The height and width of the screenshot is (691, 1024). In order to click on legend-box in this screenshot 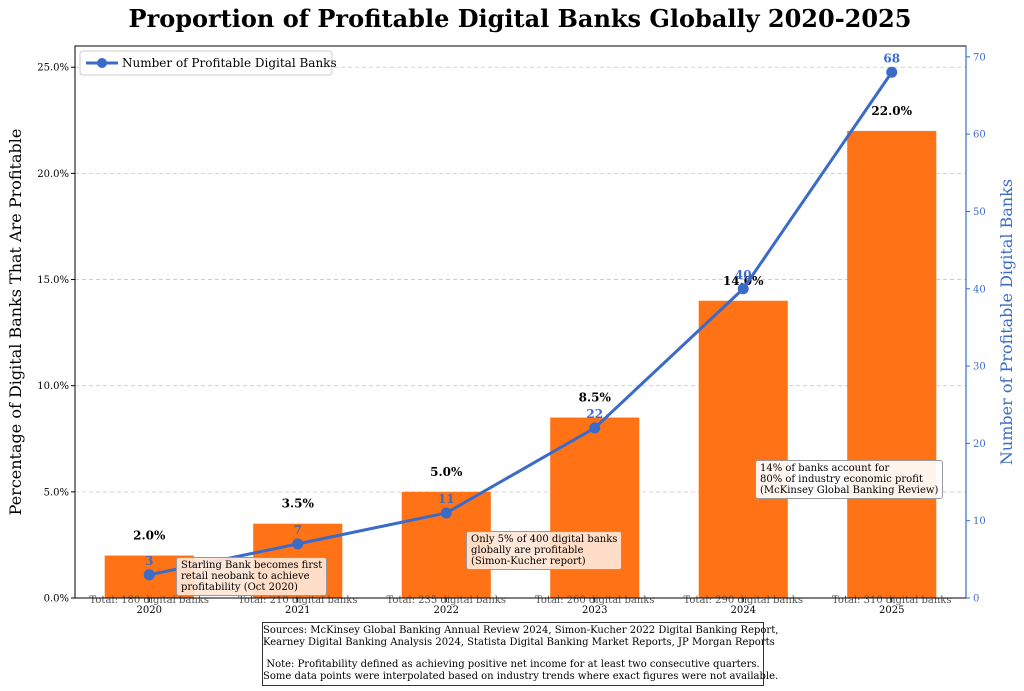, I will do `click(206, 63)`.